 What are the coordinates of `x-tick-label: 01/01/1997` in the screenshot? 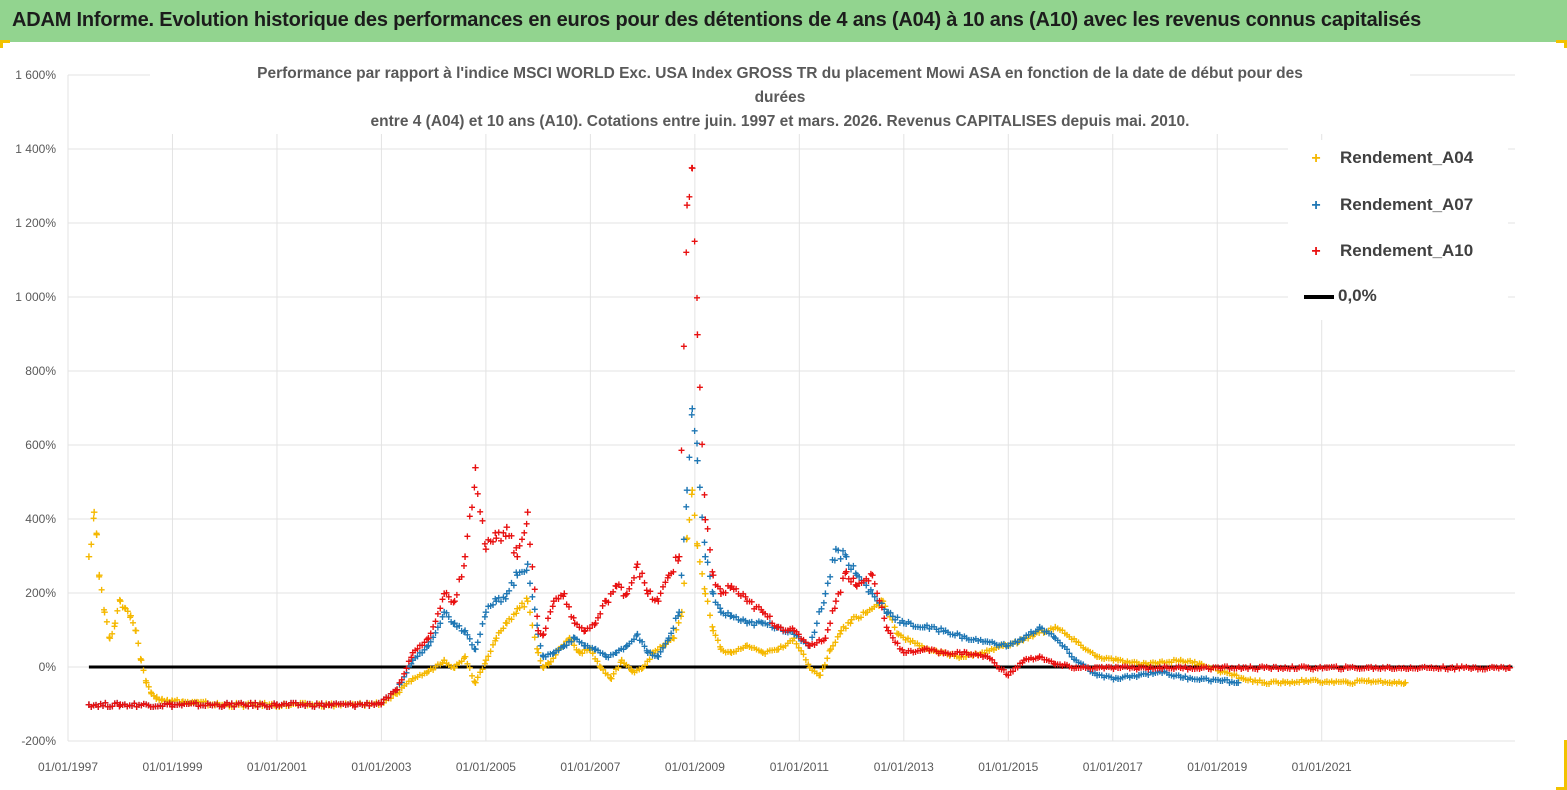 It's located at (68, 767).